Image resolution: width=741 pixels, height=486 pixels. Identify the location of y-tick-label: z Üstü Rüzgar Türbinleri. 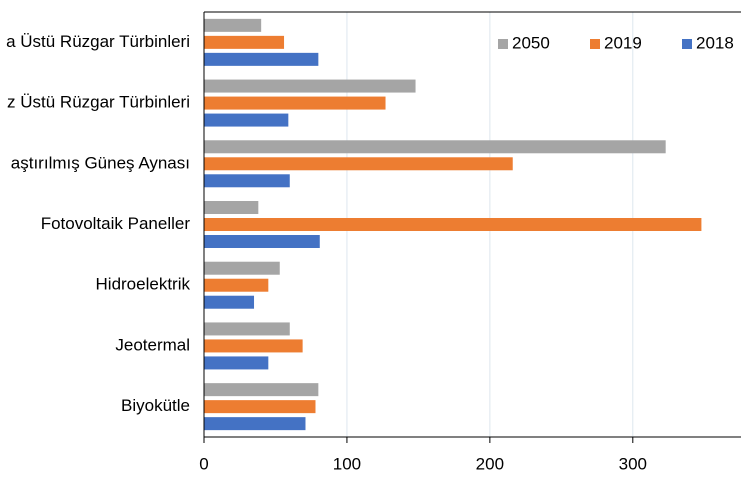
(98, 102).